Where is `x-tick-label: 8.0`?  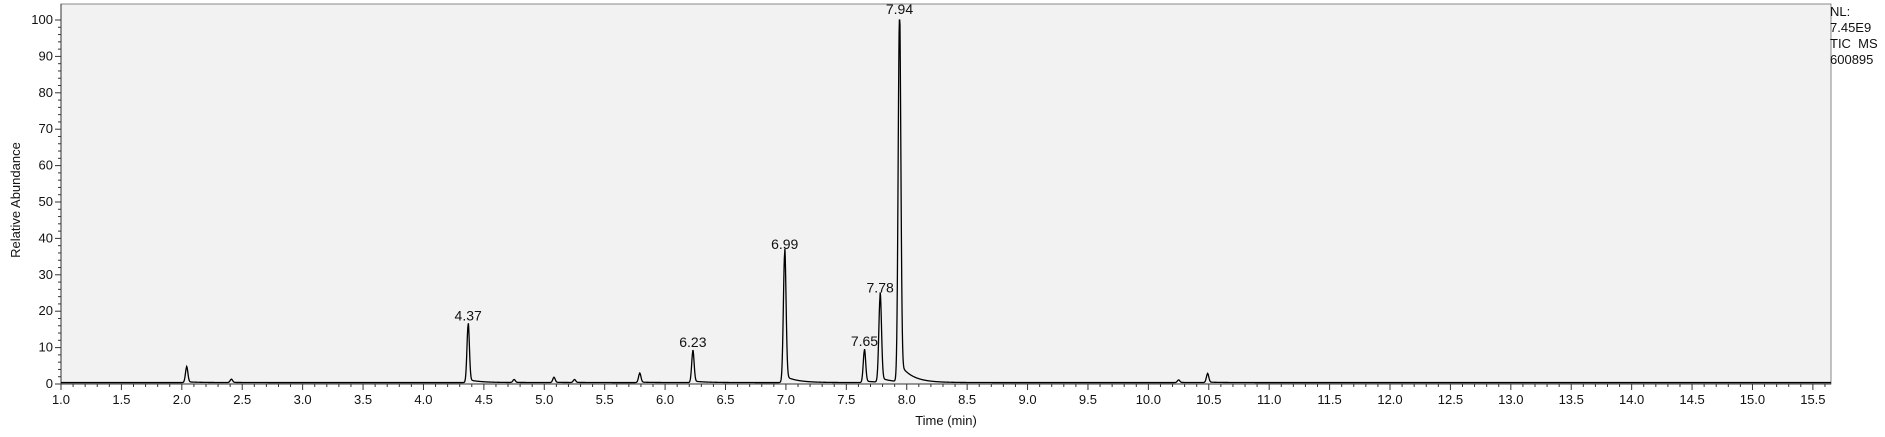
x-tick-label: 8.0 is located at coordinates (907, 399).